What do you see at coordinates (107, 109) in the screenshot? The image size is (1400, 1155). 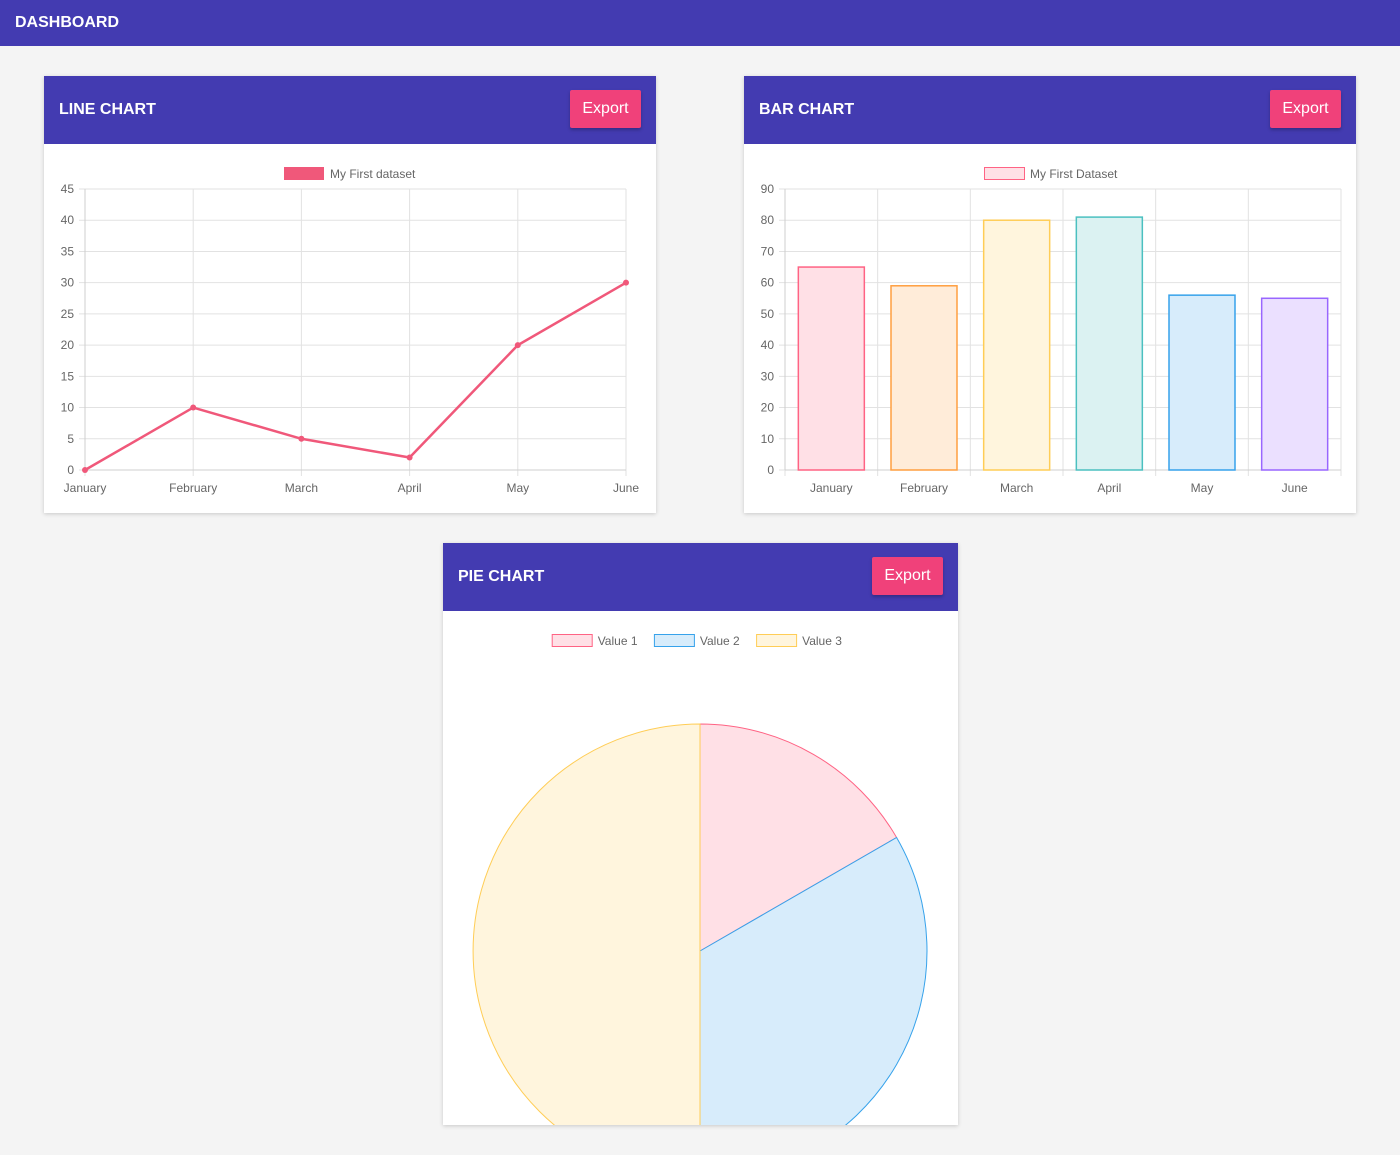 I see `line-chart-title: LINE CHART` at bounding box center [107, 109].